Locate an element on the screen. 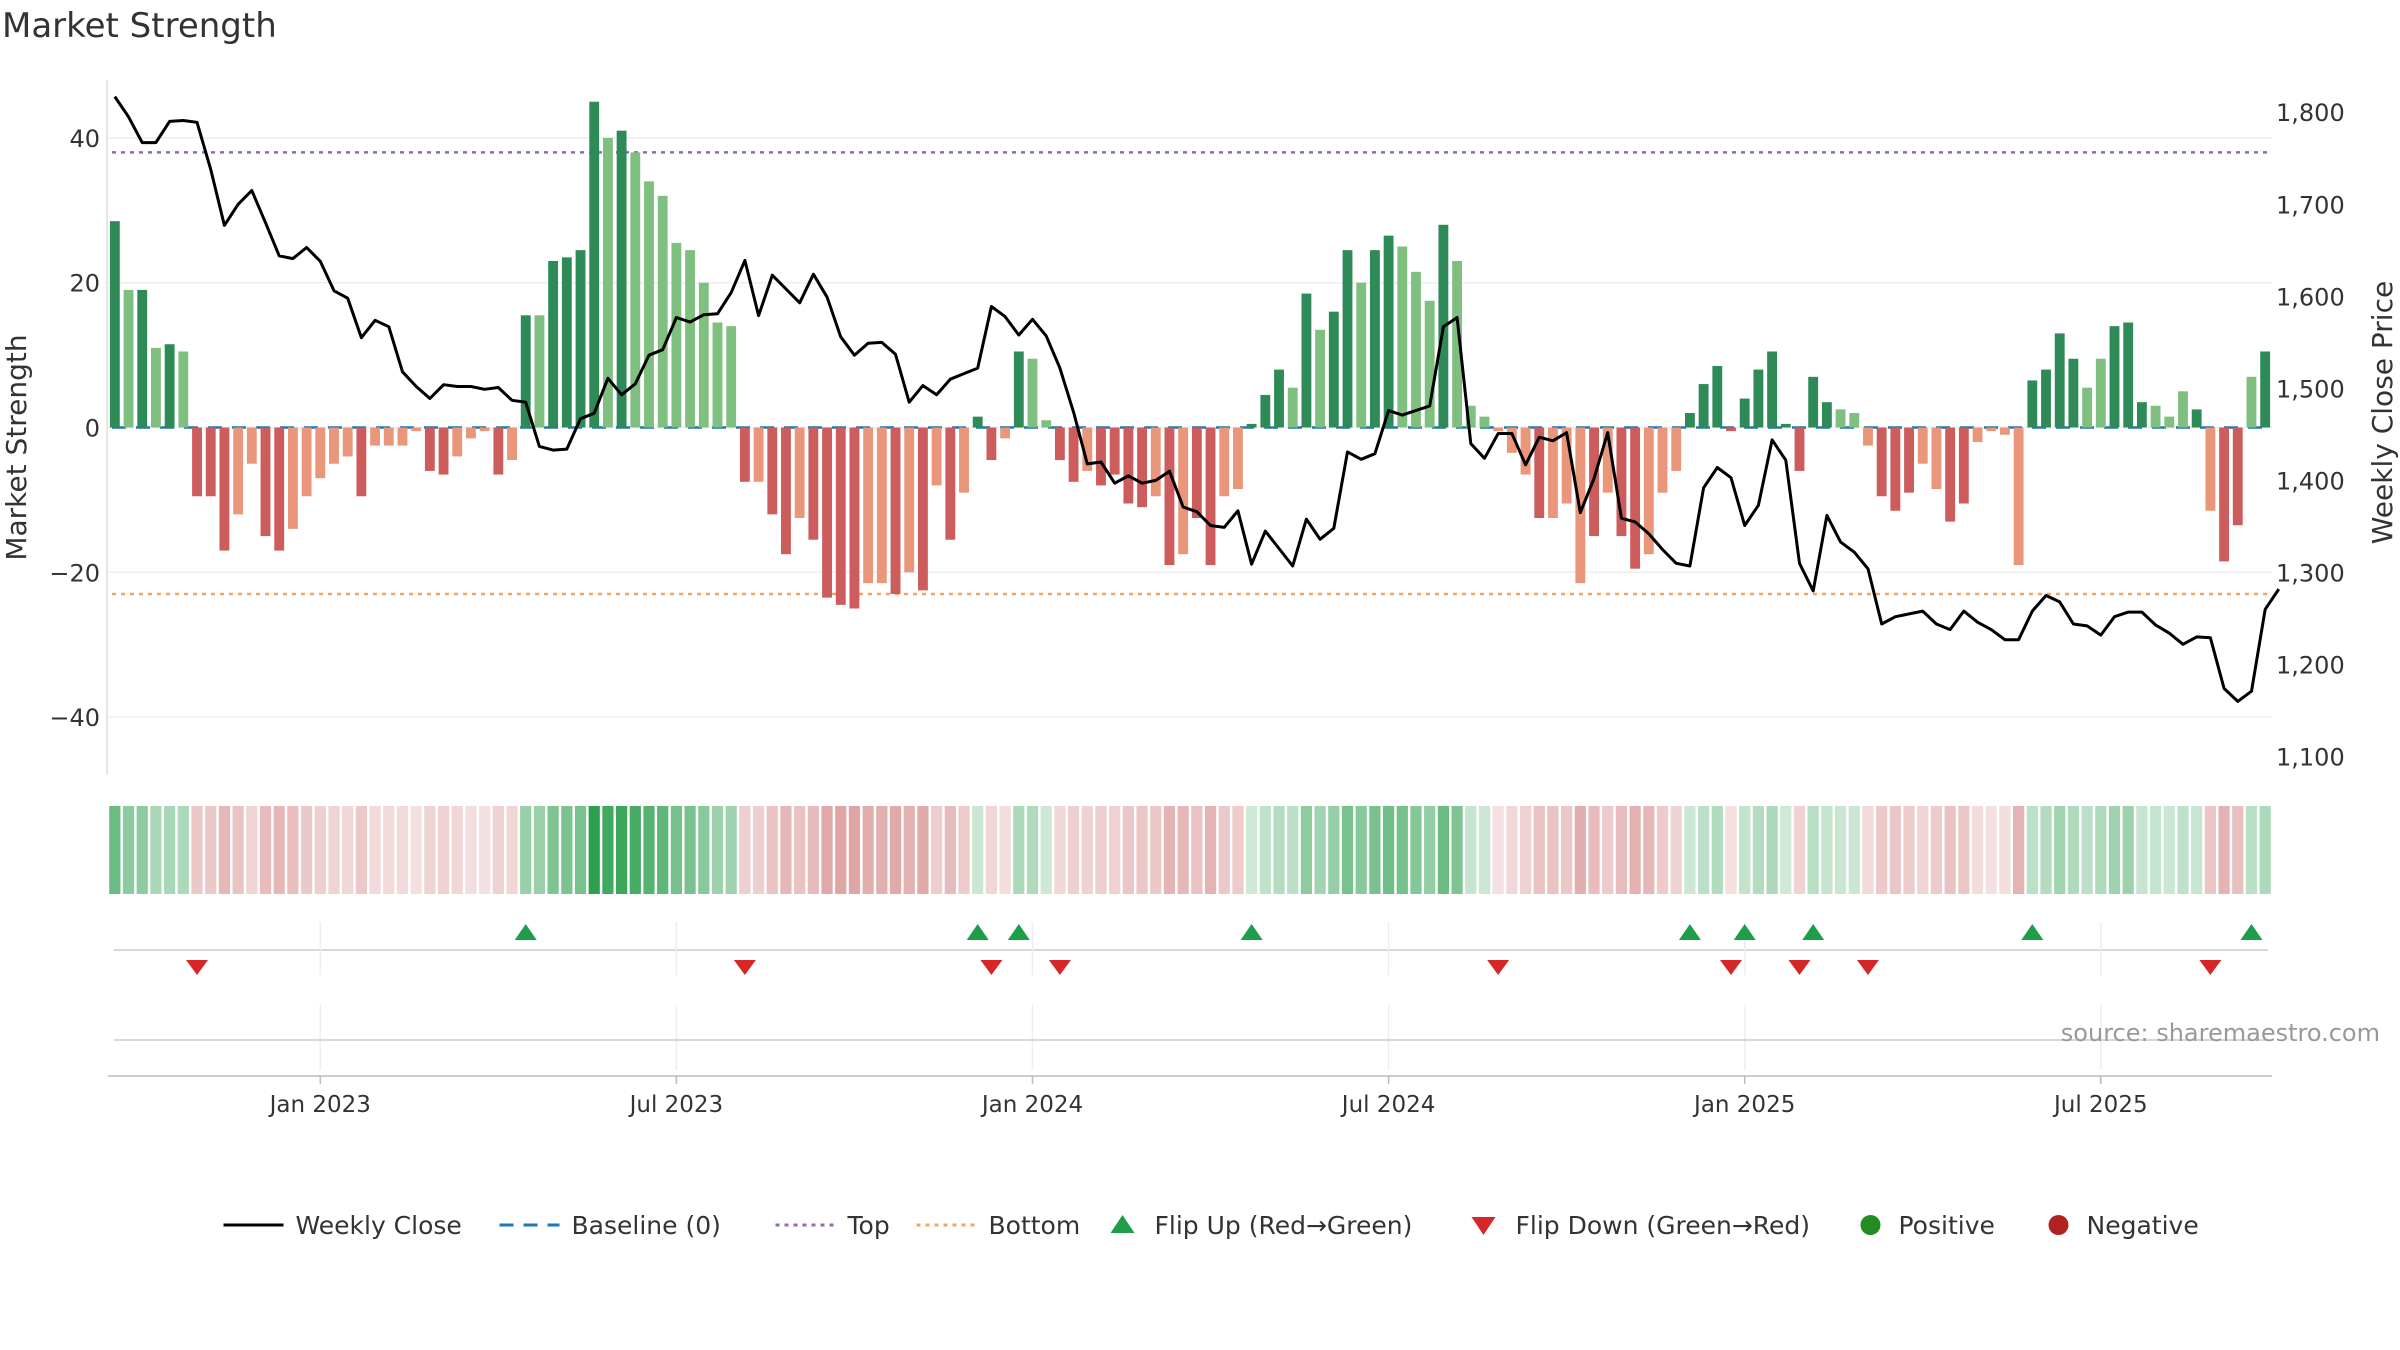 The image size is (2400, 1350). legend-swatch-negative is located at coordinates (2058, 1225).